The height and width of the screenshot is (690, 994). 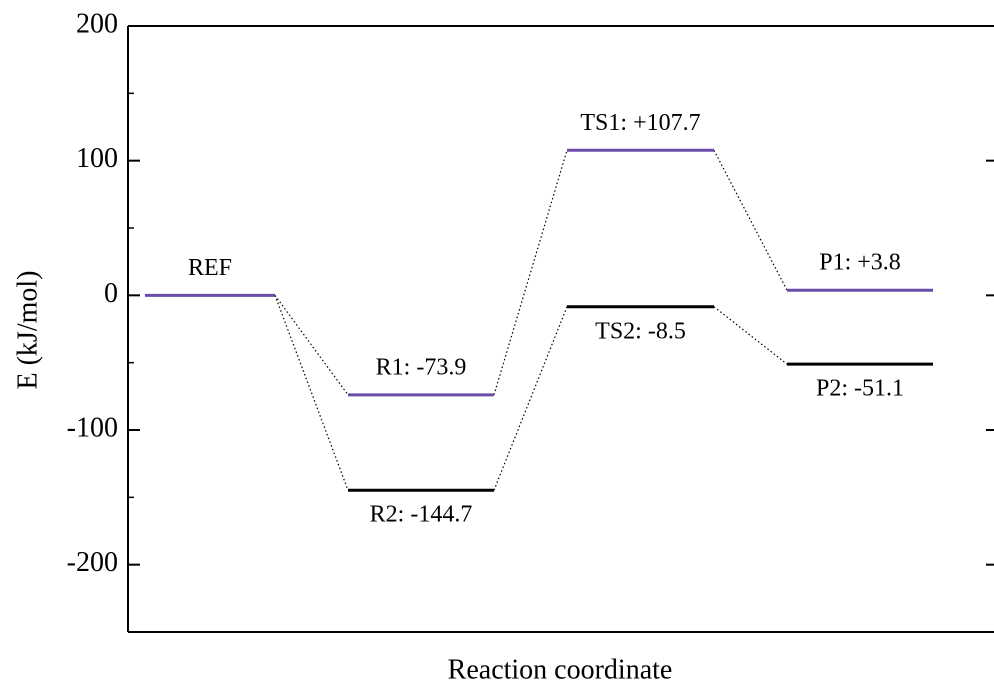 What do you see at coordinates (92, 562) in the screenshot?
I see `y-tick-label: -200` at bounding box center [92, 562].